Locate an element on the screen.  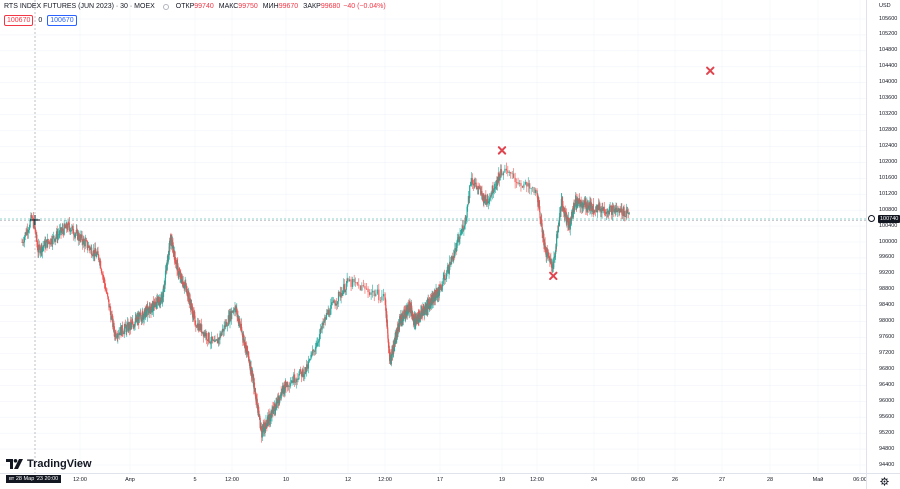
high-label: МАКС is located at coordinates (228, 6).